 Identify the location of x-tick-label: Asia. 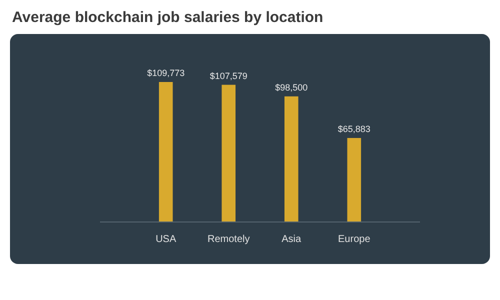
(292, 239).